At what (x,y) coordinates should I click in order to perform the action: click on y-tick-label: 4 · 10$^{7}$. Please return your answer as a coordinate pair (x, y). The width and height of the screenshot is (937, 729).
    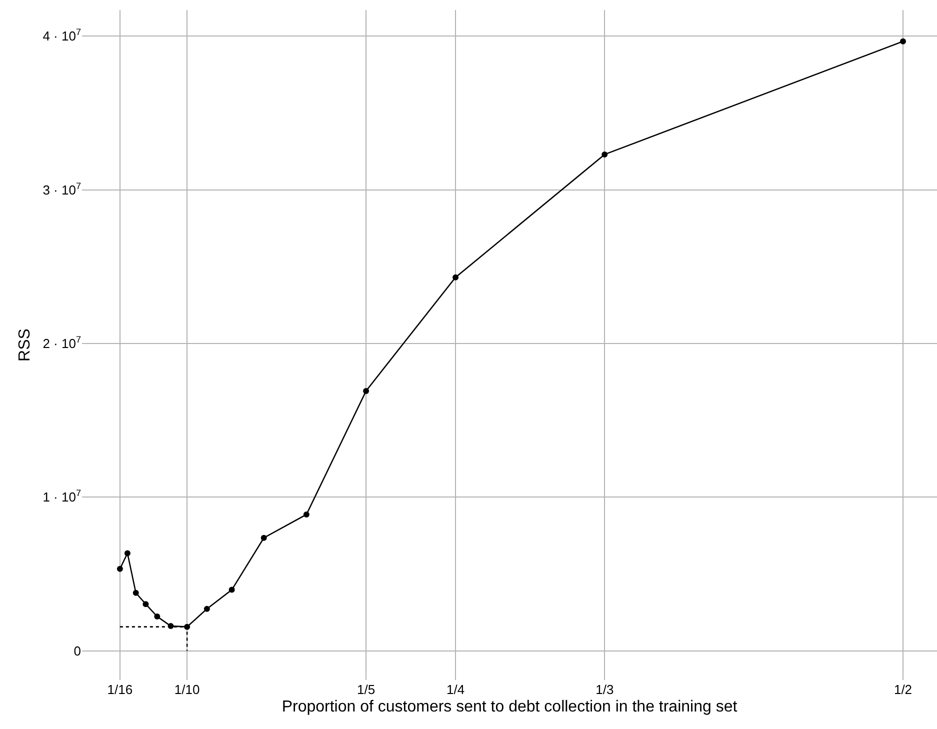
    Looking at the image, I should click on (61, 35).